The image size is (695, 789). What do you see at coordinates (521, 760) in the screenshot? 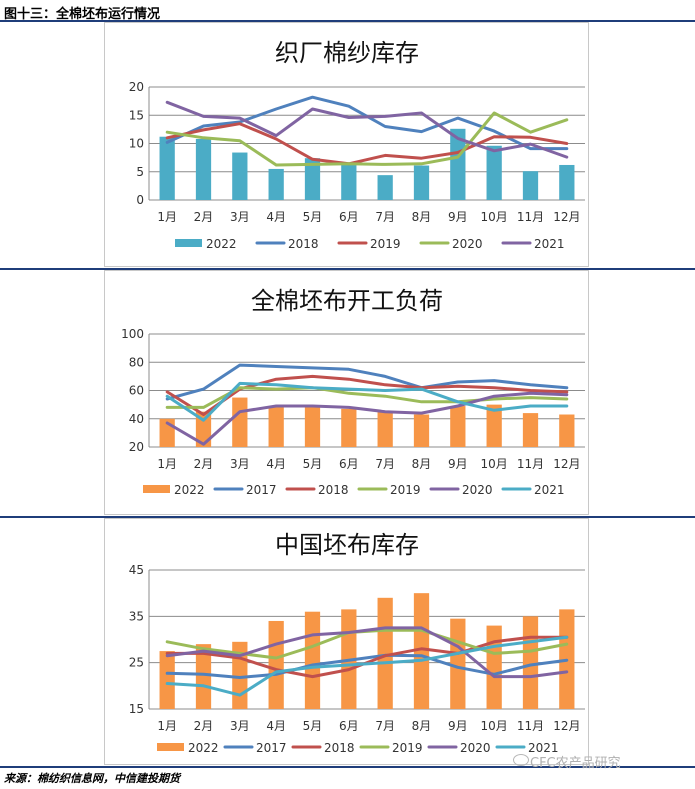
I see `wechat-icon` at bounding box center [521, 760].